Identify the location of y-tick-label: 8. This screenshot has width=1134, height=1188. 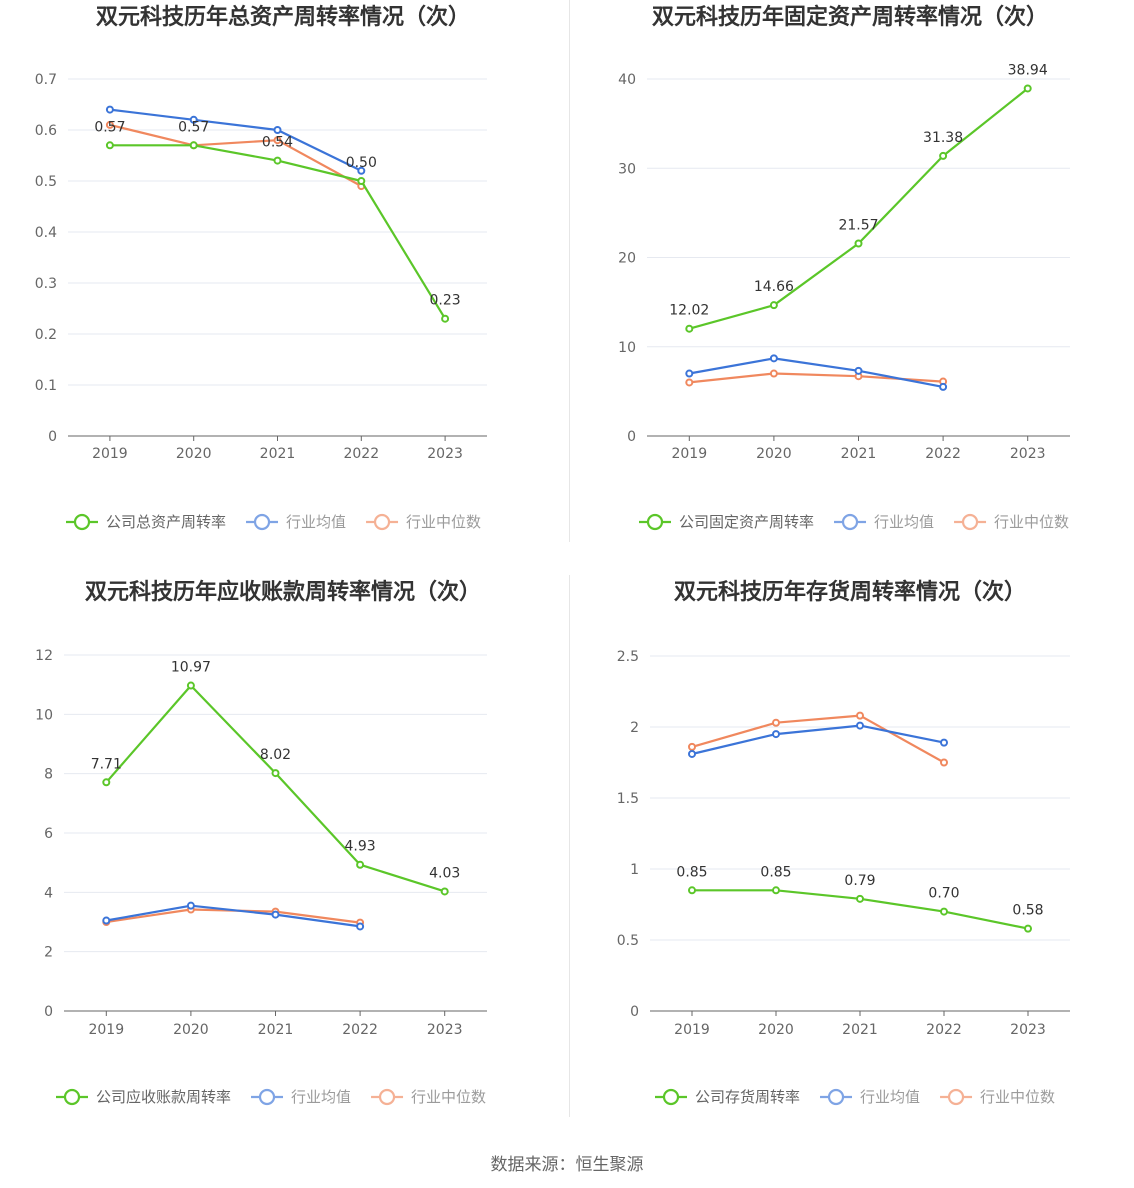
(48, 775).